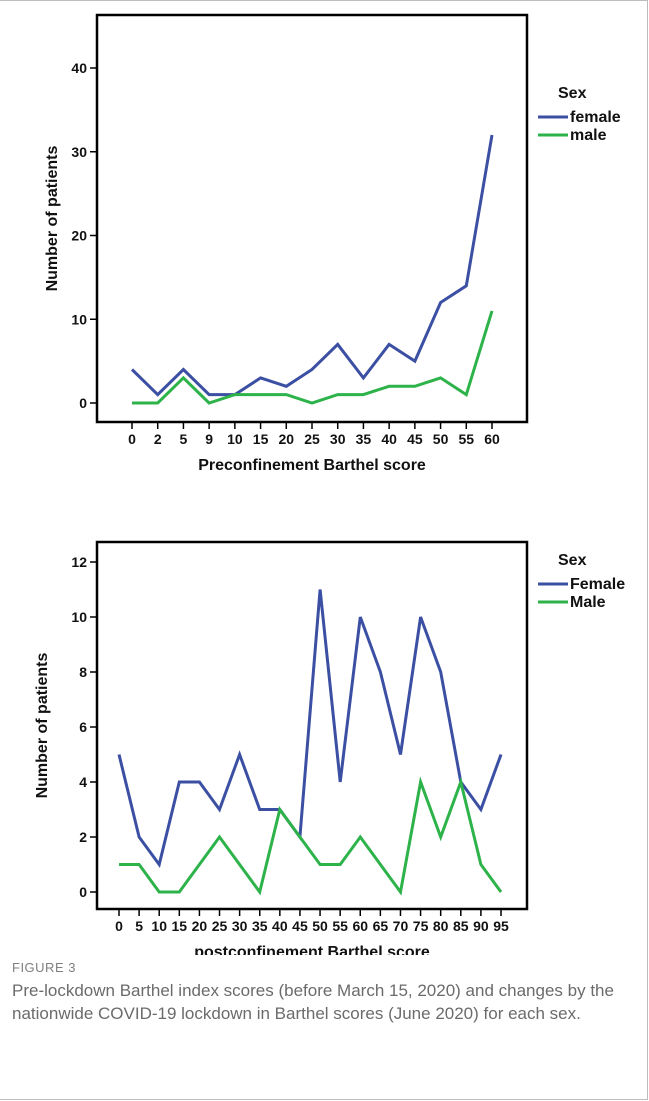  Describe the element at coordinates (312, 949) in the screenshot. I see `x-axis-label: postconfinement Barthel score` at that location.